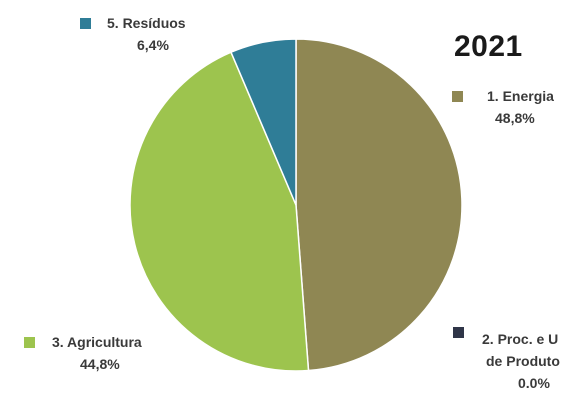 Image resolution: width=584 pixels, height=394 pixels. What do you see at coordinates (263, 122) in the screenshot?
I see `pie-slice-5-res-duos` at bounding box center [263, 122].